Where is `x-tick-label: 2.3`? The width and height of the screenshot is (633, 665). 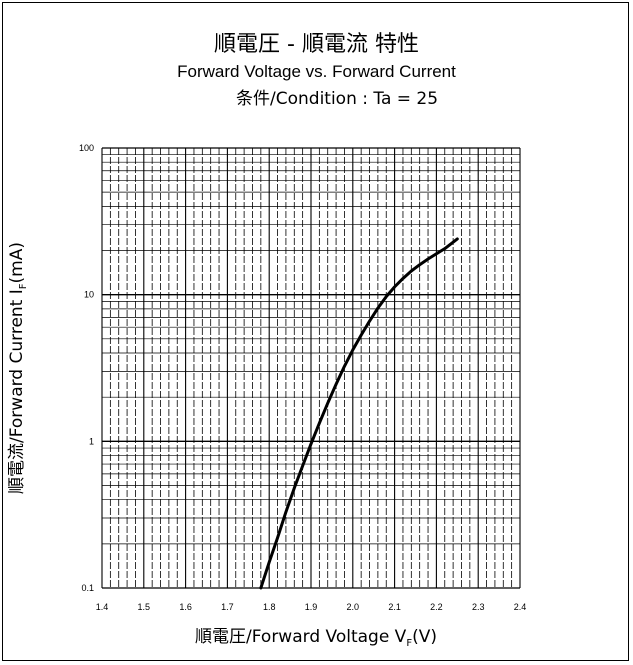
x-tick-label: 2.3 is located at coordinates (478, 607).